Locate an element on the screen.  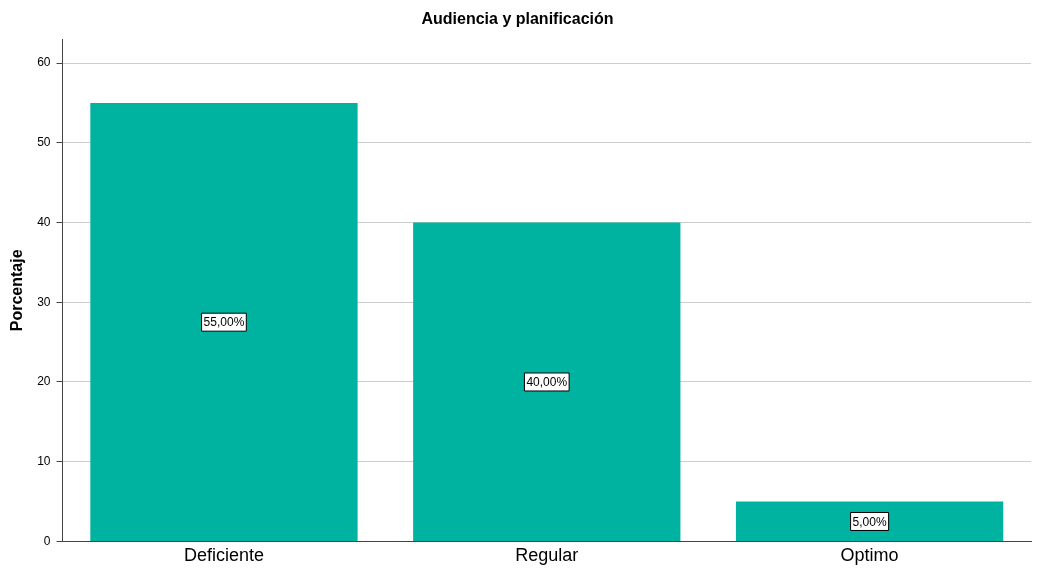
y-tick-label: 50 is located at coordinates (44, 142).